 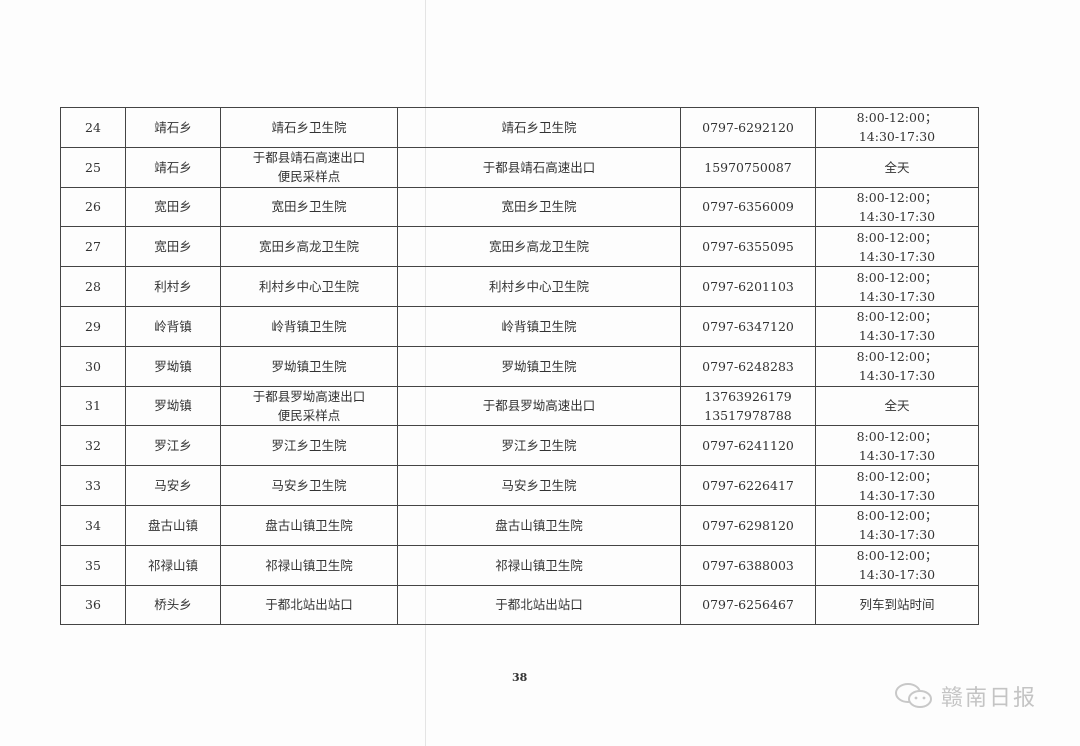 I want to click on cell-site-name: 罗坳镇卫生院, so click(x=309, y=366).